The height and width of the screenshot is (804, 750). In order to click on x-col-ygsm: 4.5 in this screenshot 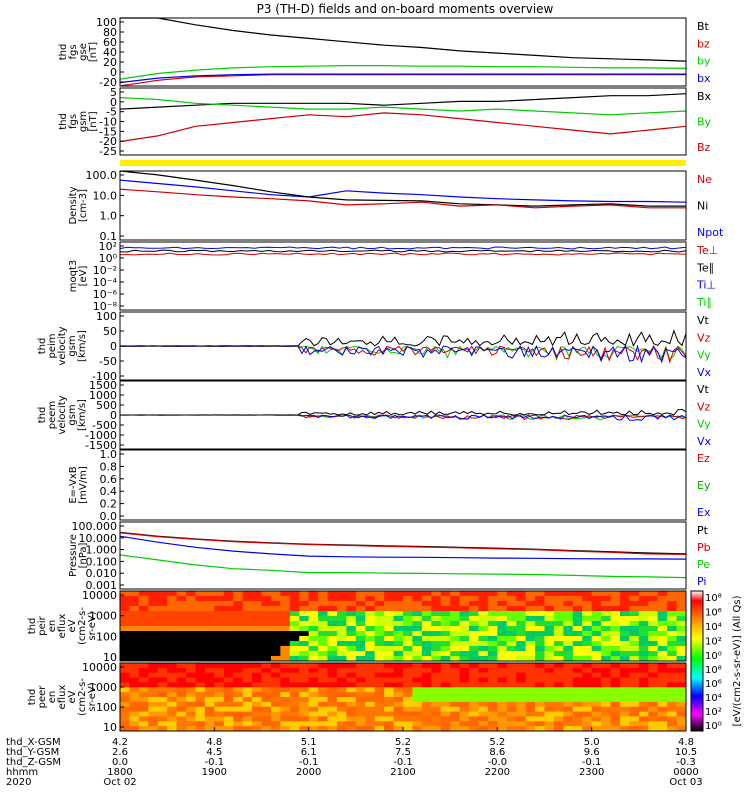, I will do `click(214, 752)`.